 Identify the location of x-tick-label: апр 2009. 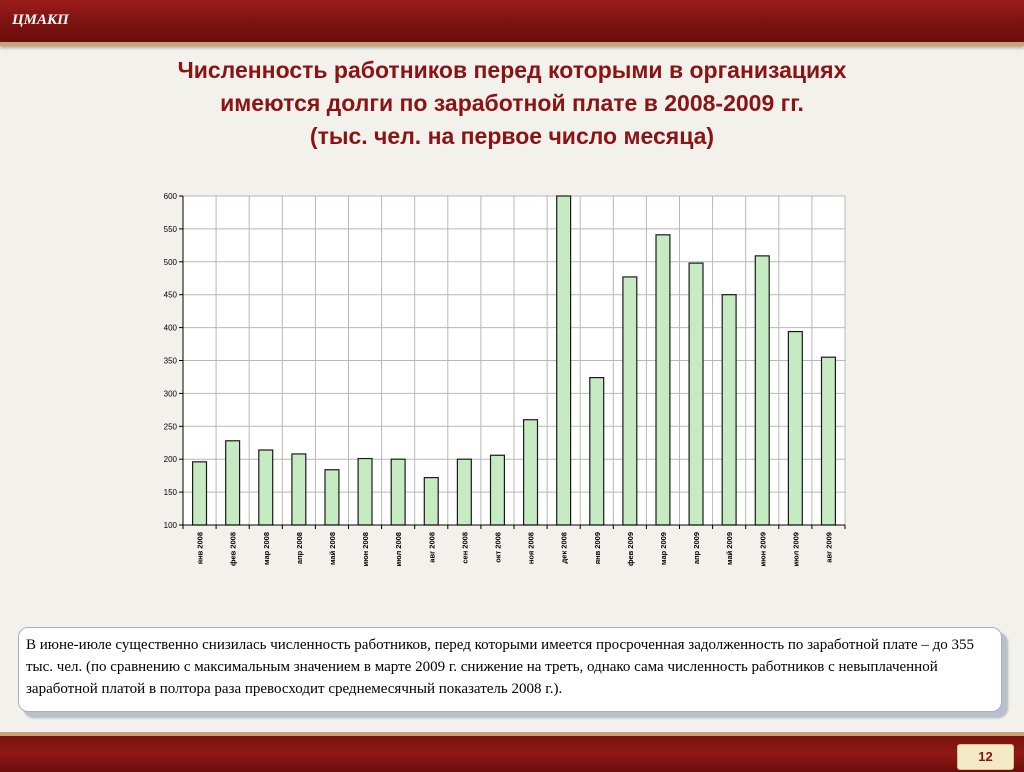
(696, 548).